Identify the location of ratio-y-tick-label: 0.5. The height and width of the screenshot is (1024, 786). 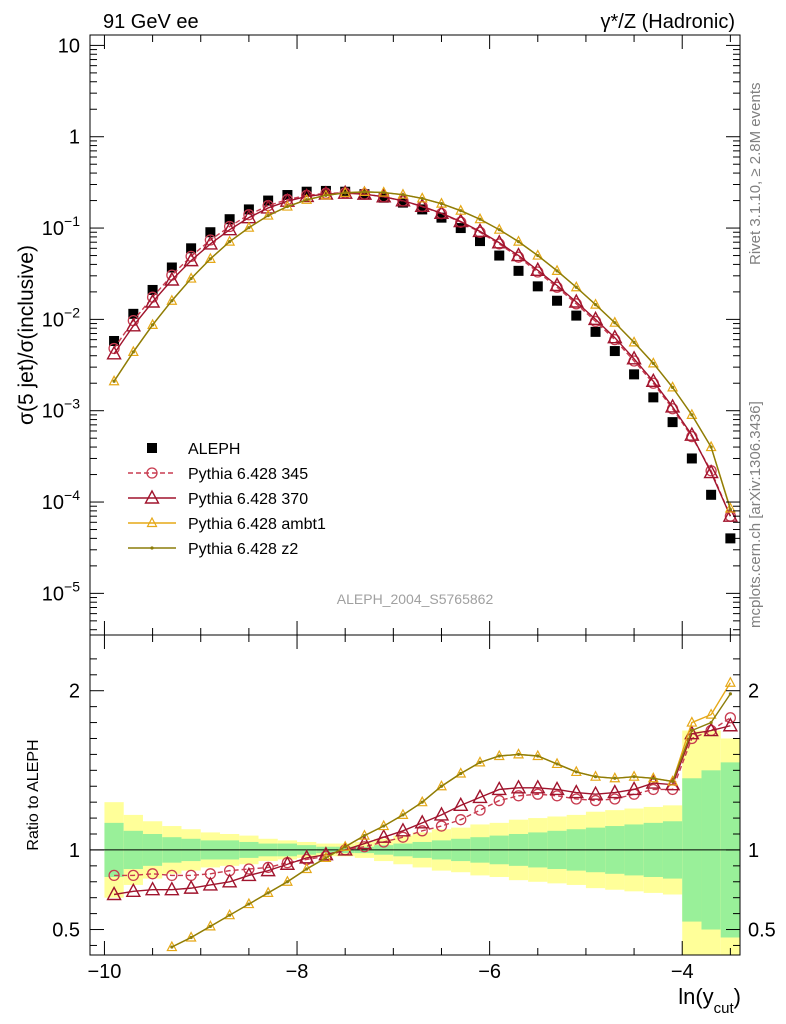
(66, 931).